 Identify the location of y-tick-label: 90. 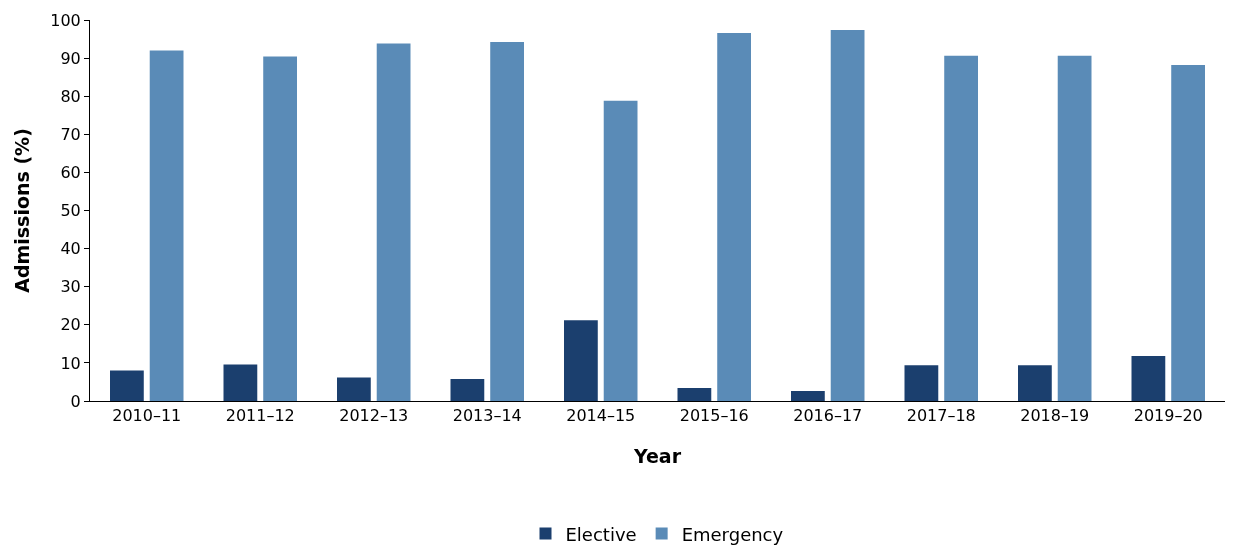
(70, 58).